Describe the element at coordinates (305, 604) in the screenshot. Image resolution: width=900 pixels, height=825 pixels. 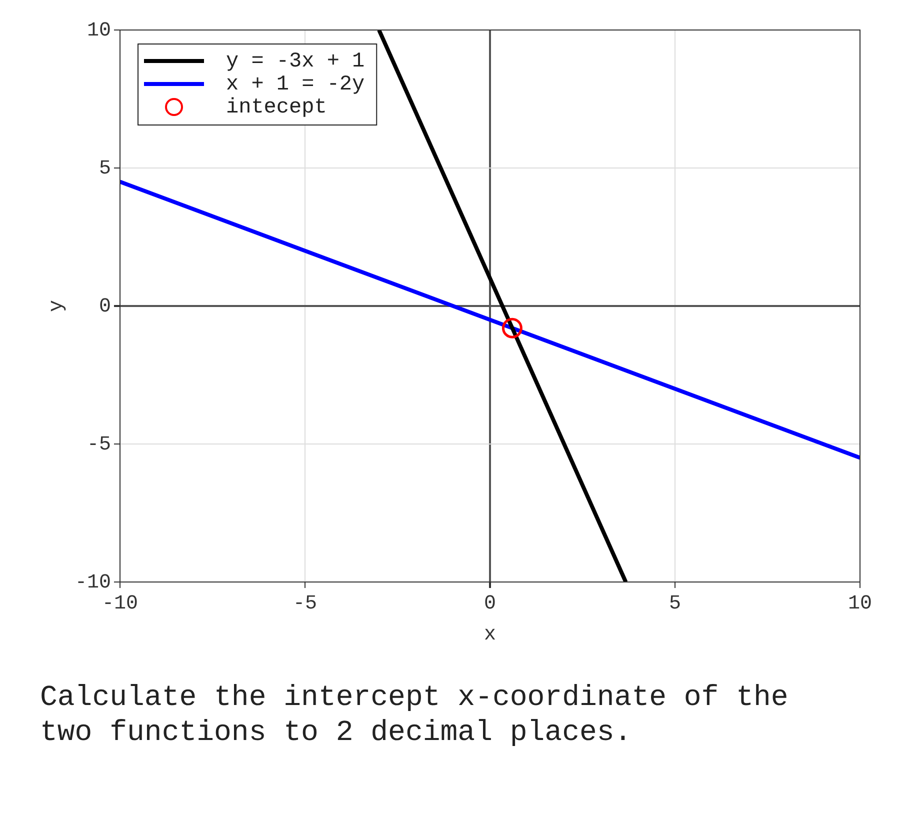
I see `x-tick-label: -5` at that location.